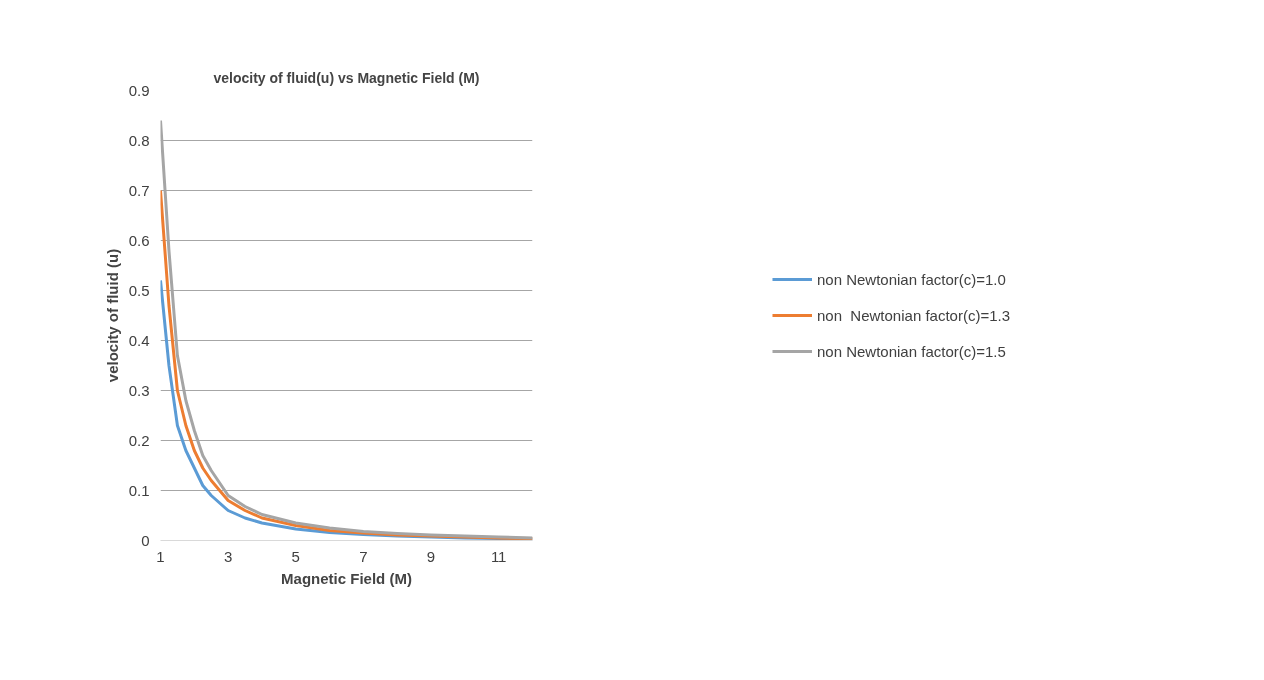 The height and width of the screenshot is (680, 1264). What do you see at coordinates (913, 315) in the screenshot?
I see `legend-label: non Newtonian factor(c)=1.3` at bounding box center [913, 315].